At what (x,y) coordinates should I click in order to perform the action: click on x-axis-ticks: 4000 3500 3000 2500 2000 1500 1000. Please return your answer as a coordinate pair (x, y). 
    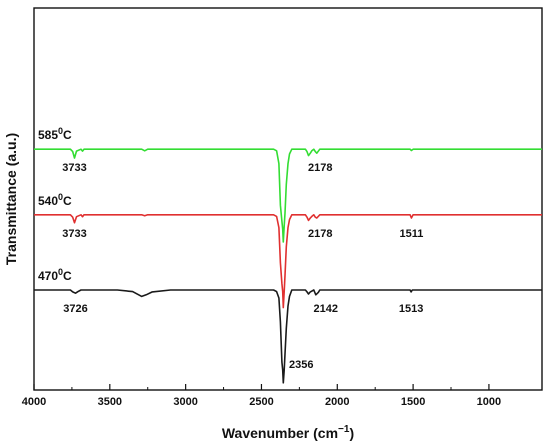
    Looking at the image, I should click on (261, 396).